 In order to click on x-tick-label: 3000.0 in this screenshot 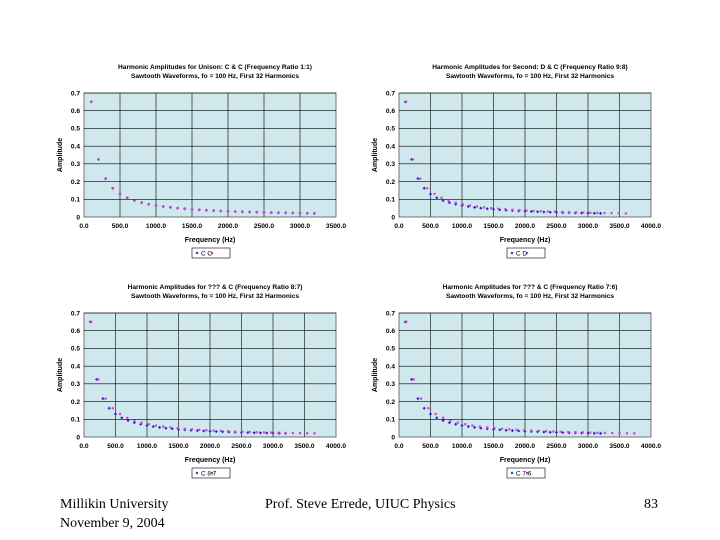, I will do `click(300, 226)`.